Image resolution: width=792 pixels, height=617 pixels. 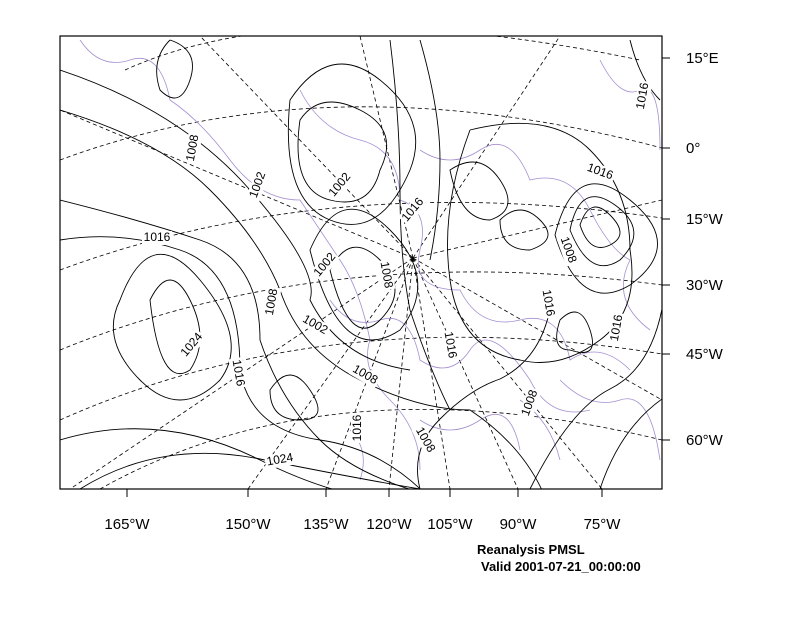 What do you see at coordinates (603, 524) in the screenshot?
I see `longitude-label: 75°W` at bounding box center [603, 524].